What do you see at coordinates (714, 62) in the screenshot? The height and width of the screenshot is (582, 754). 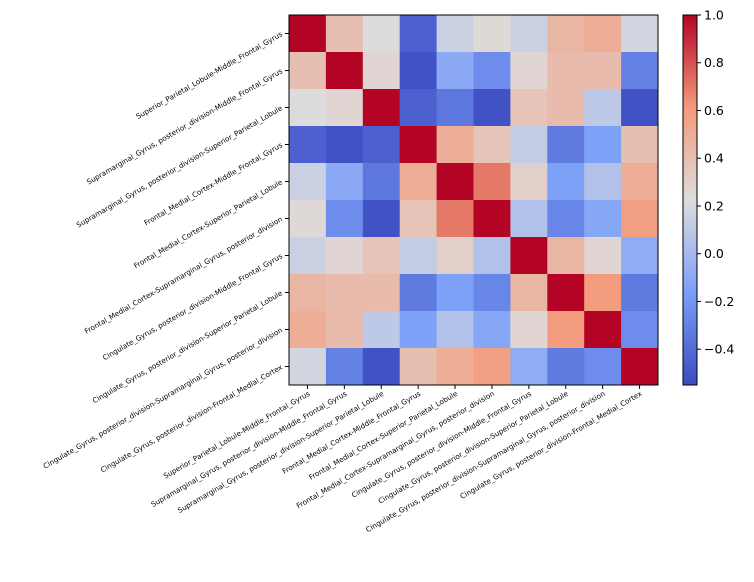 I see `colorbar-tick-label: 0.8` at bounding box center [714, 62].